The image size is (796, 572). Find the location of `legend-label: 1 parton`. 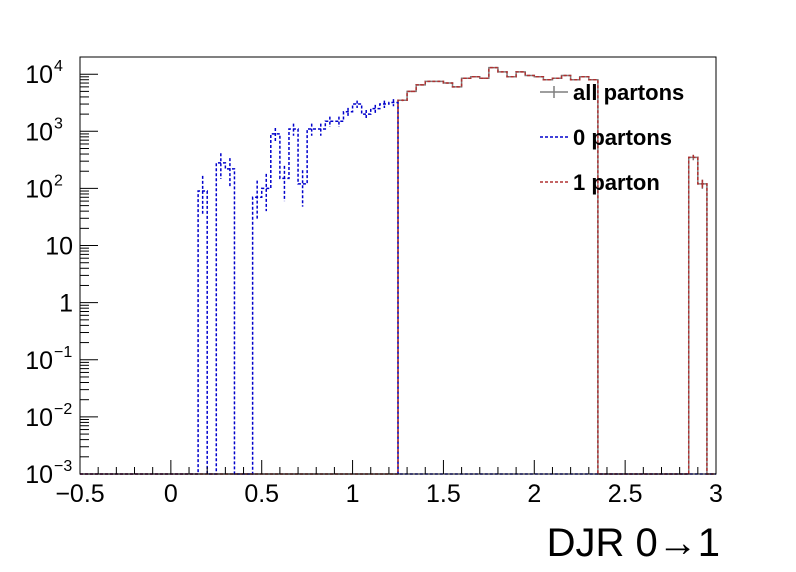

legend-label: 1 parton is located at coordinates (616, 182).